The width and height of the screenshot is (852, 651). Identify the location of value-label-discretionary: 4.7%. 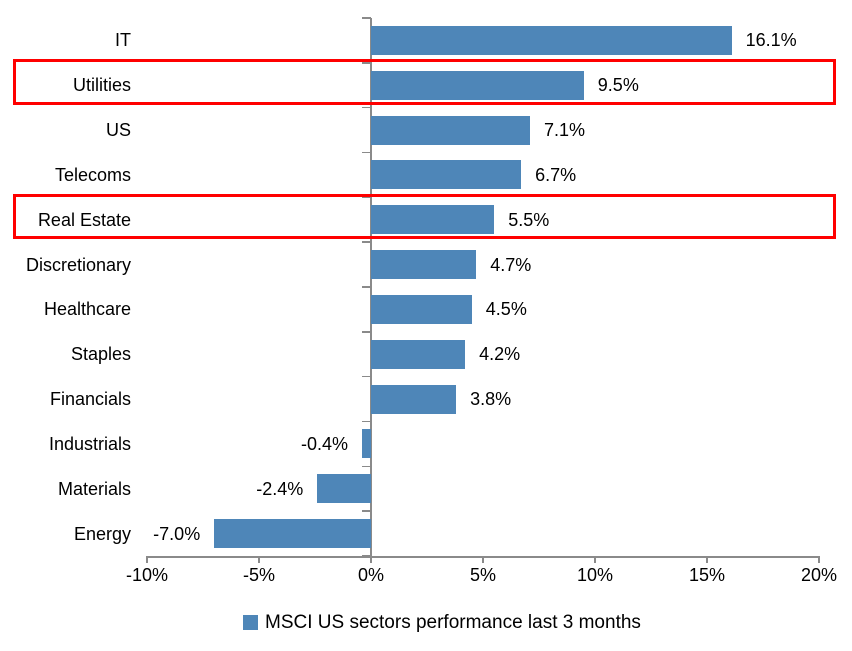
(511, 264).